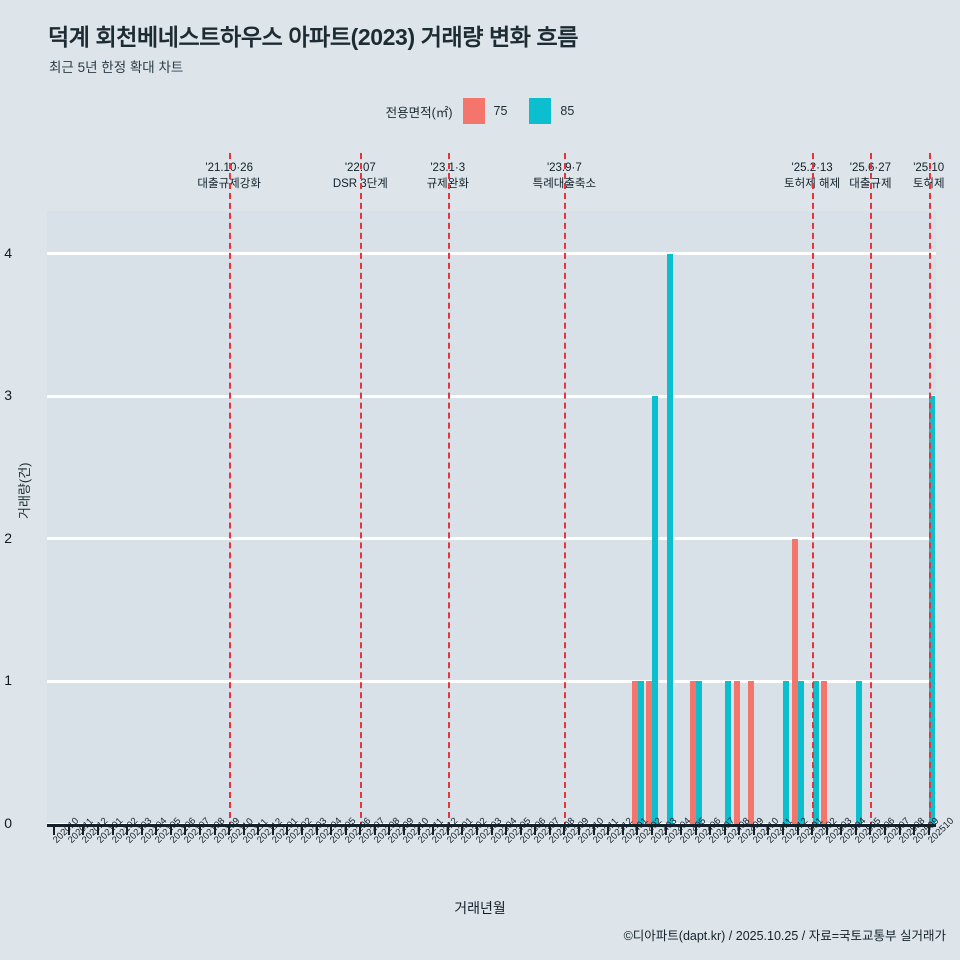  Describe the element at coordinates (567, 111) in the screenshot. I see `legend-label-85: 85` at that location.